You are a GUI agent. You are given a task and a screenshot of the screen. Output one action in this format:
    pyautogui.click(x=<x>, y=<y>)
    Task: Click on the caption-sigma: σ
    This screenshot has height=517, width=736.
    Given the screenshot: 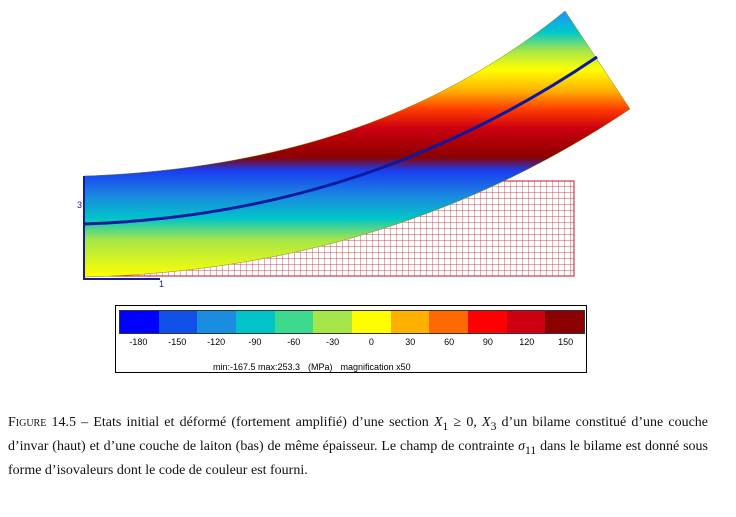 What is the action you would take?
    pyautogui.click(x=522, y=446)
    